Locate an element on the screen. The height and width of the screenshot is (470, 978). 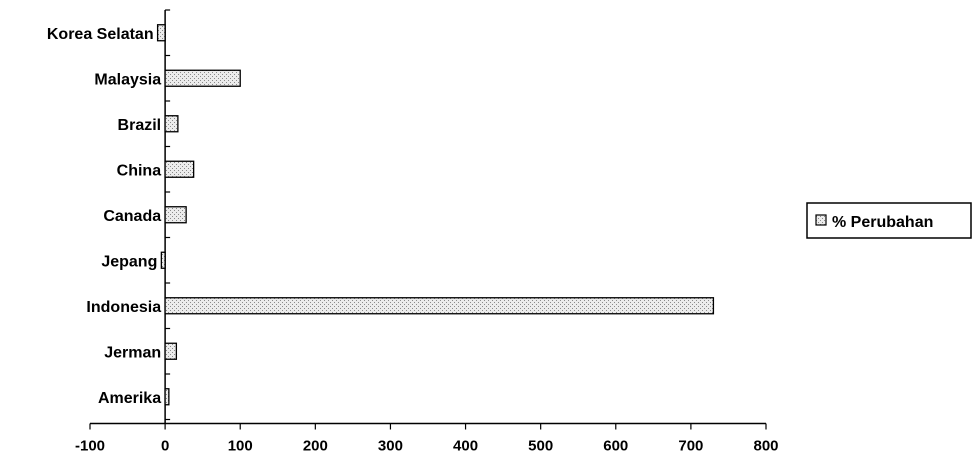
legend-swatch is located at coordinates (821, 220).